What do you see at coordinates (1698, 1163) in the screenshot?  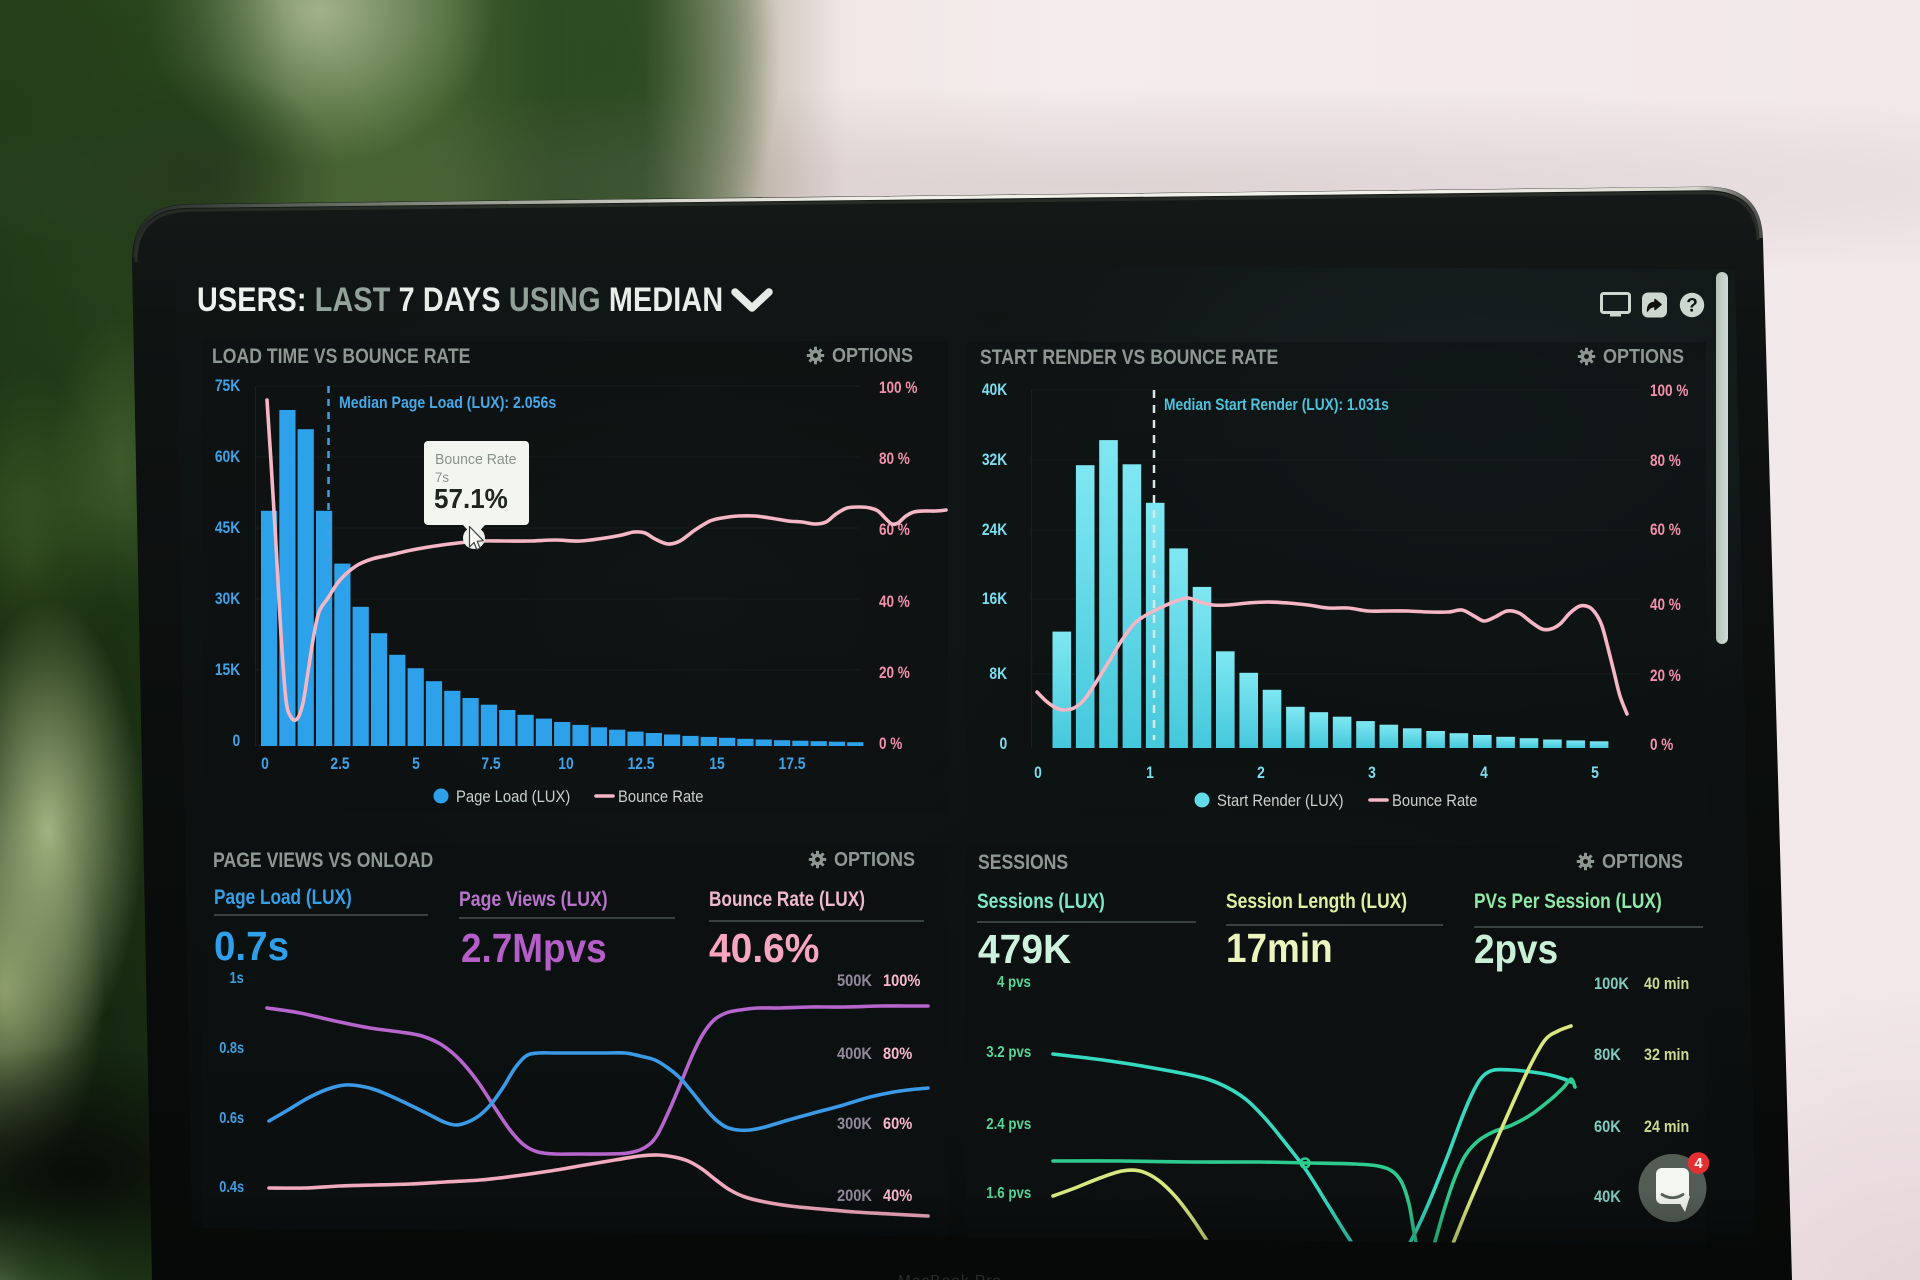 I see `svg-text: 4` at bounding box center [1698, 1163].